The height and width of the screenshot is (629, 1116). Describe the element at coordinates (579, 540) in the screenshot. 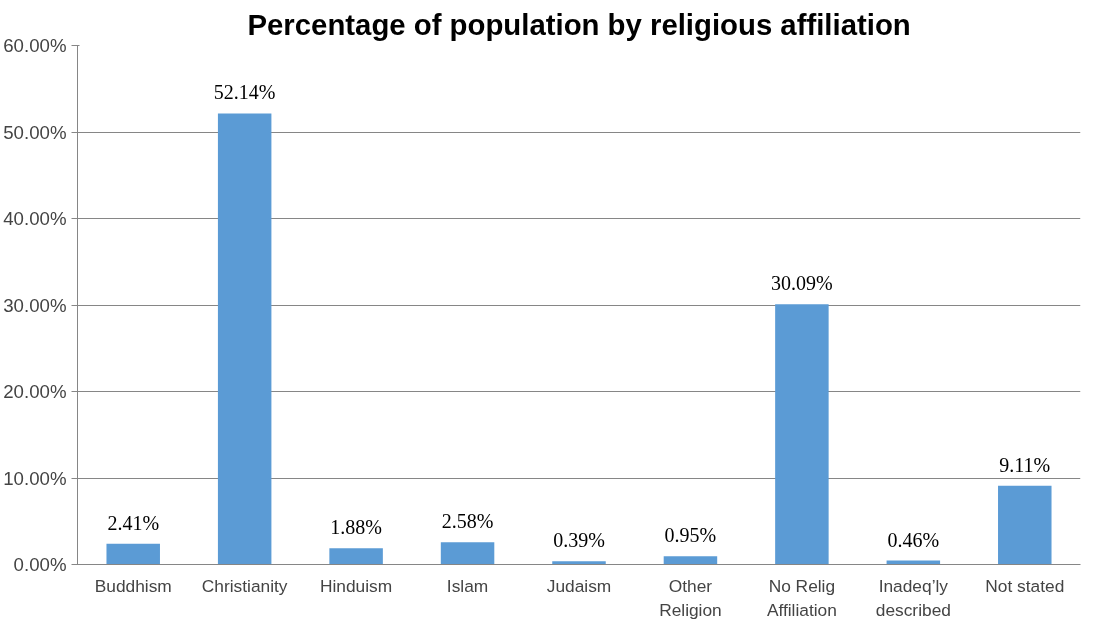

I see `data-label: 0.39%` at that location.